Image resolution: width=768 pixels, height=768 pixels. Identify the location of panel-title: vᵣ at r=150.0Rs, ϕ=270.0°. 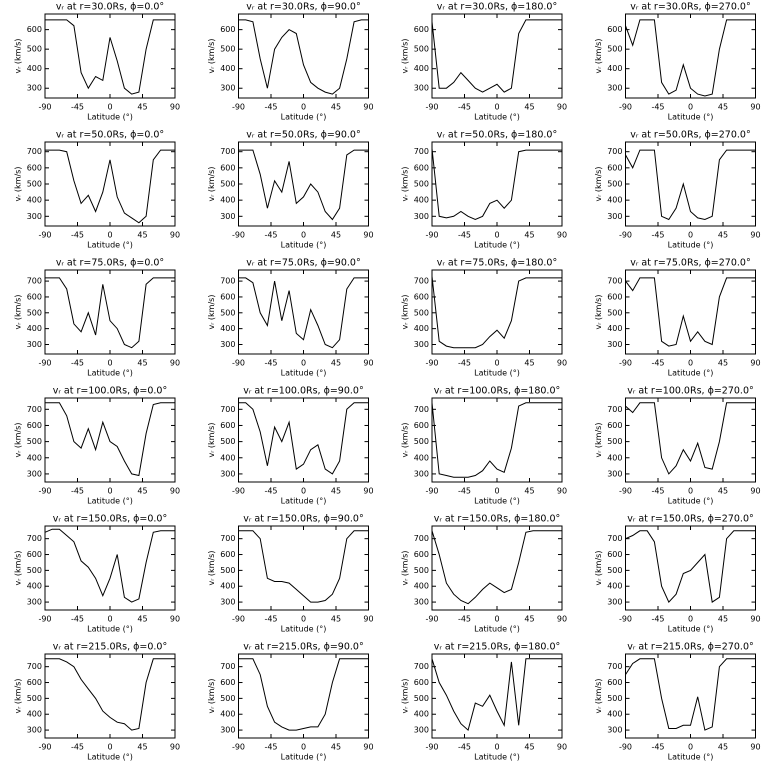
(690, 519).